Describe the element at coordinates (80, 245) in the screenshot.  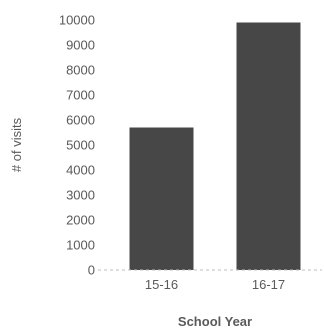
I see `y-tick-label: 1000` at that location.